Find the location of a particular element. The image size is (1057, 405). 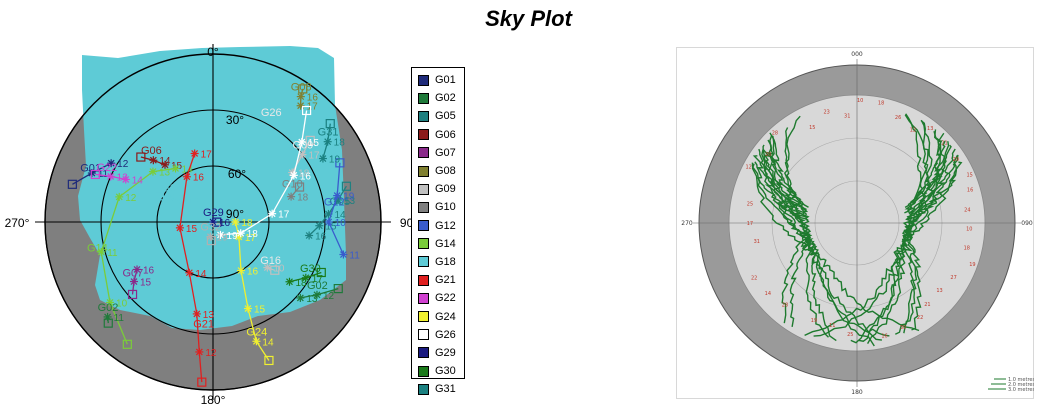

satellite-label: G07 is located at coordinates (132, 274).